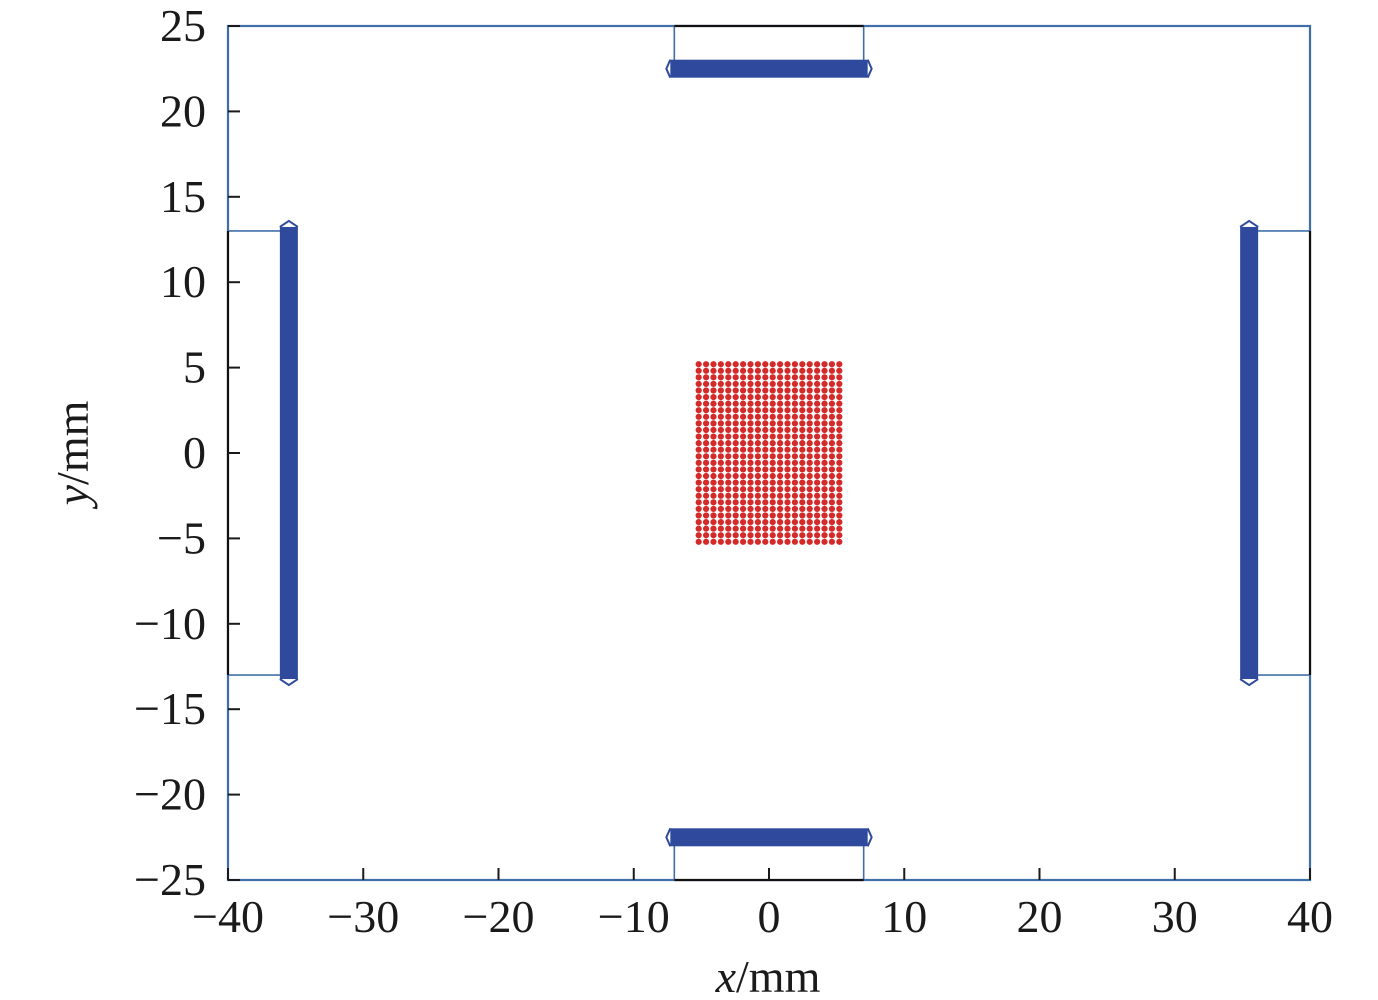 The image size is (1378, 1000). Describe the element at coordinates (768, 975) in the screenshot. I see `x-axis-label: x/mm` at that location.